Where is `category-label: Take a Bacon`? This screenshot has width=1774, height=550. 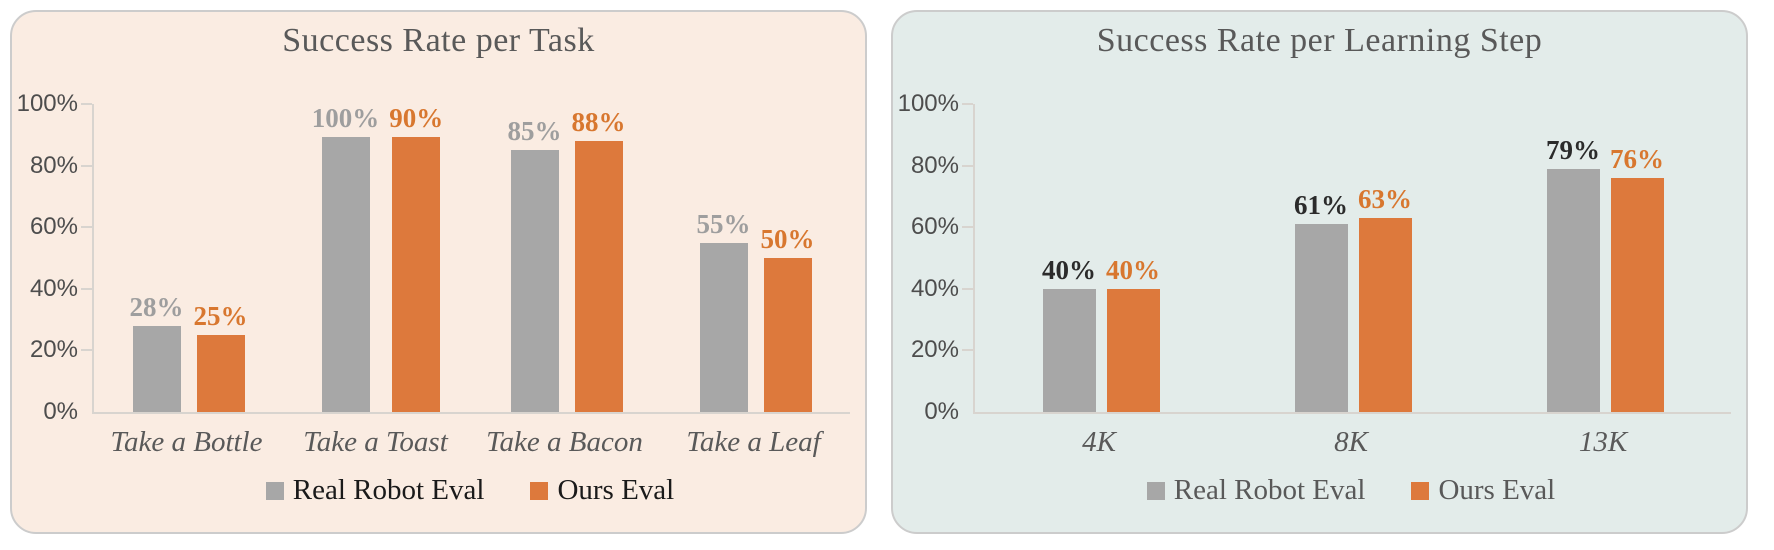
category-label: Take a Bacon is located at coordinates (564, 442).